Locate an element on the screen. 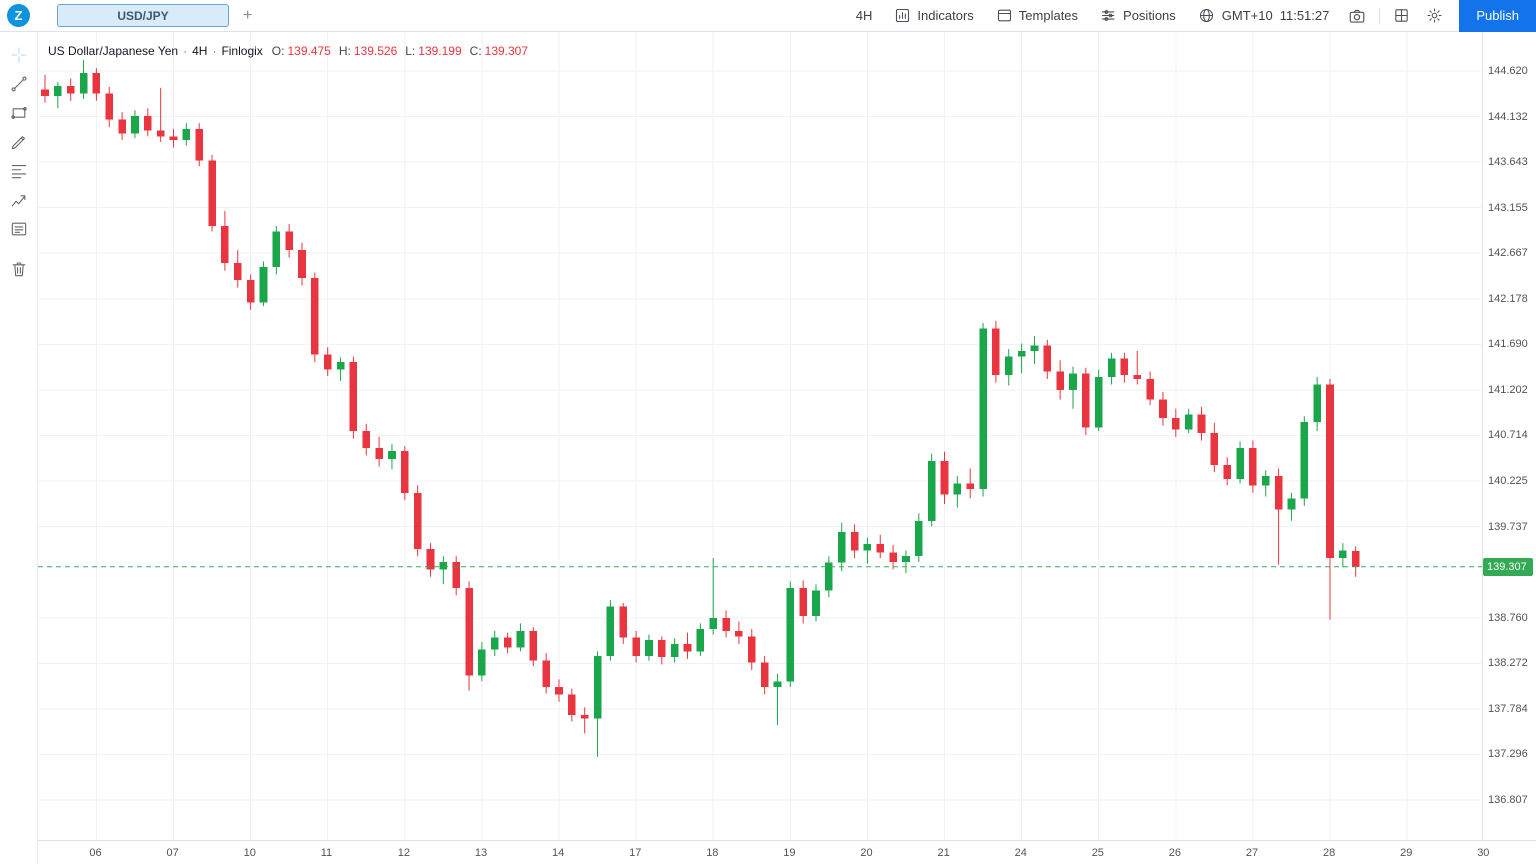  time-axis-label: 30 is located at coordinates (1483, 853).